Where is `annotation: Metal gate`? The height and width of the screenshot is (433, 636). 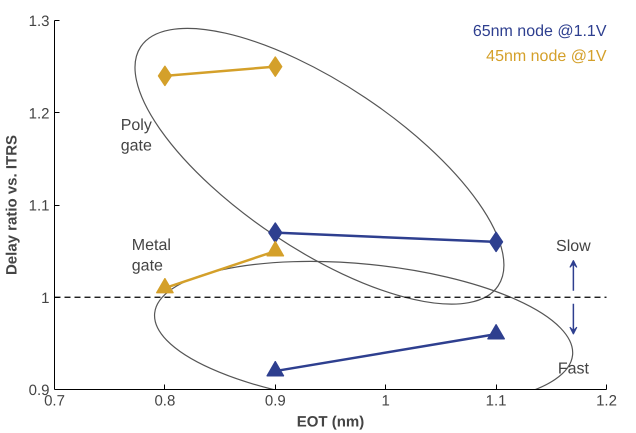 annotation: Metal gate is located at coordinates (151, 255).